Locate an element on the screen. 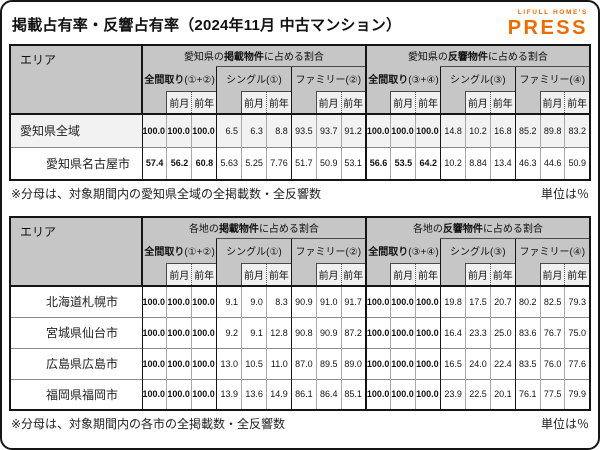 The height and width of the screenshot is (450, 600). data-cell: 91.7 is located at coordinates (353, 301).